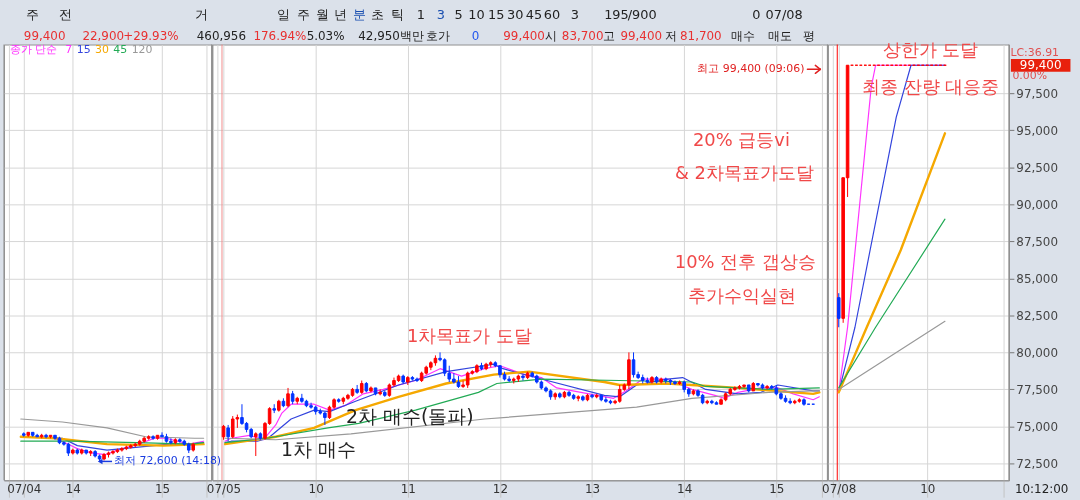 The height and width of the screenshot is (500, 1080). Describe the element at coordinates (780, 35) in the screenshot. I see `text: 매도` at that location.